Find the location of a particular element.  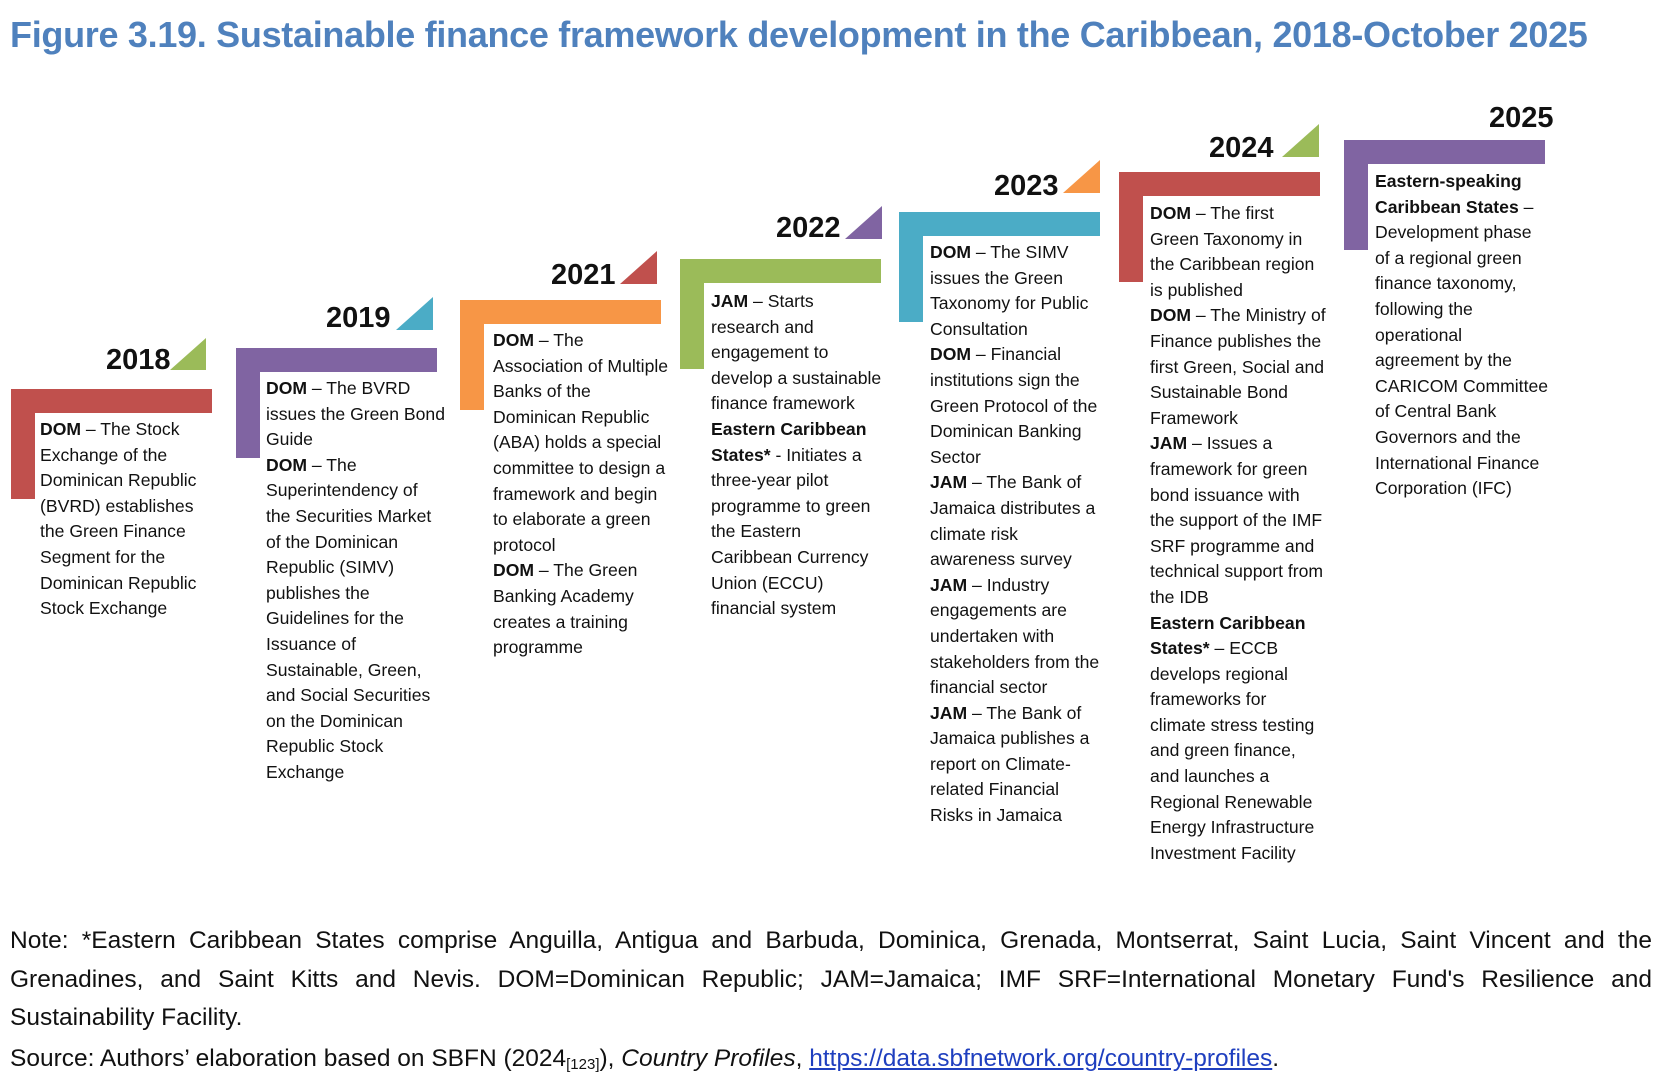

source-end: . is located at coordinates (1276, 1058).